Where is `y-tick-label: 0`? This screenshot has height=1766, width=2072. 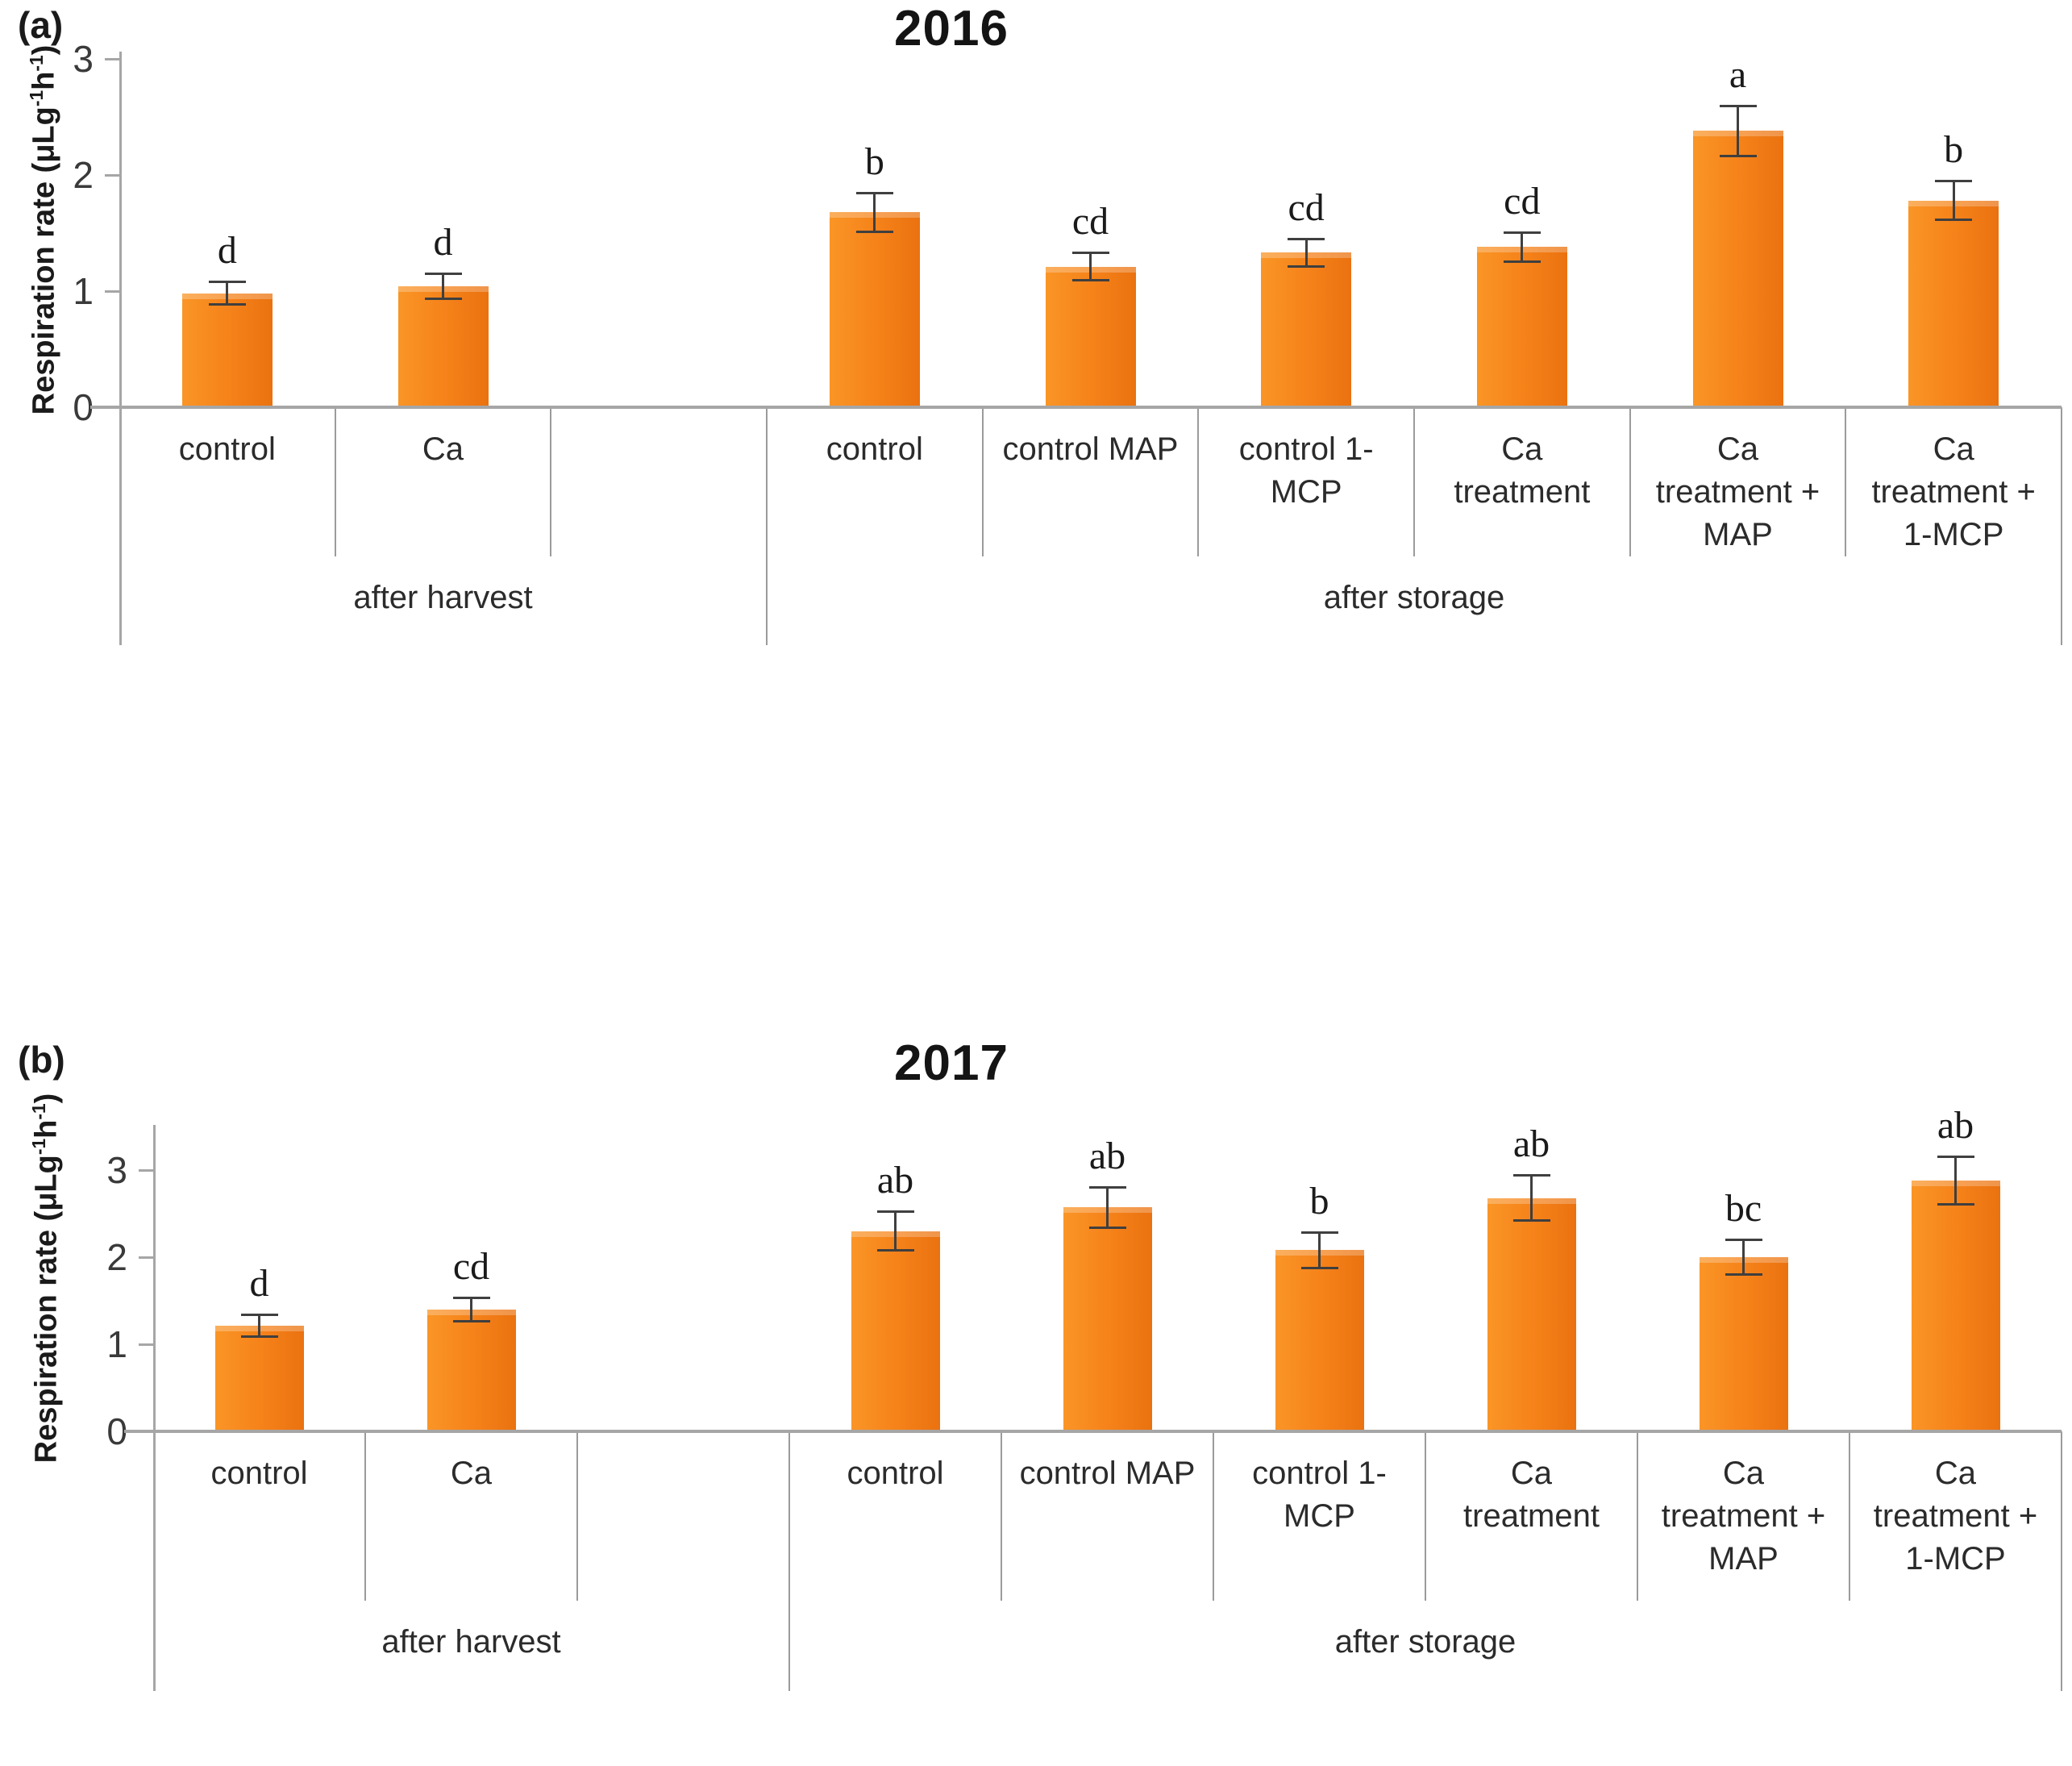
y-tick-label: 0 is located at coordinates (116, 1431).